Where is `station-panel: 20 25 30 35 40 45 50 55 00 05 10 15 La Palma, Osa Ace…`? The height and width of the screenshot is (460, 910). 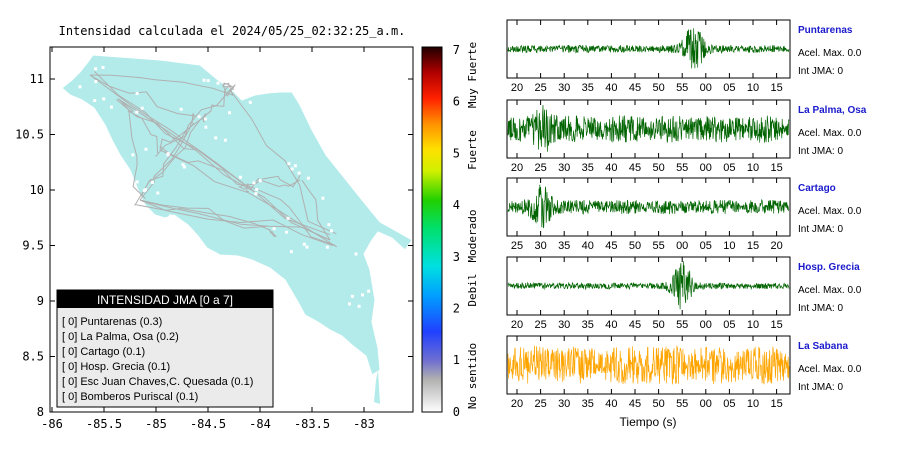 station-panel: 20 25 30 35 40 45 50 55 00 05 10 15 La Palma, Osa Ace… is located at coordinates (686, 136).